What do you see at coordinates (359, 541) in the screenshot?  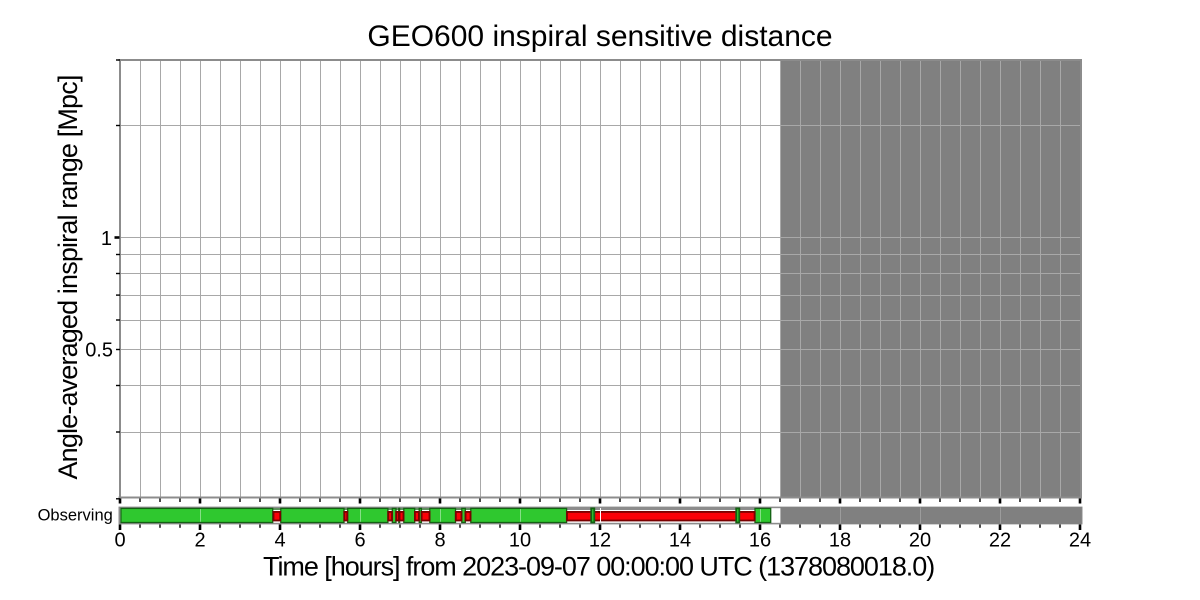 I see `svg-text: 6` at bounding box center [359, 541].